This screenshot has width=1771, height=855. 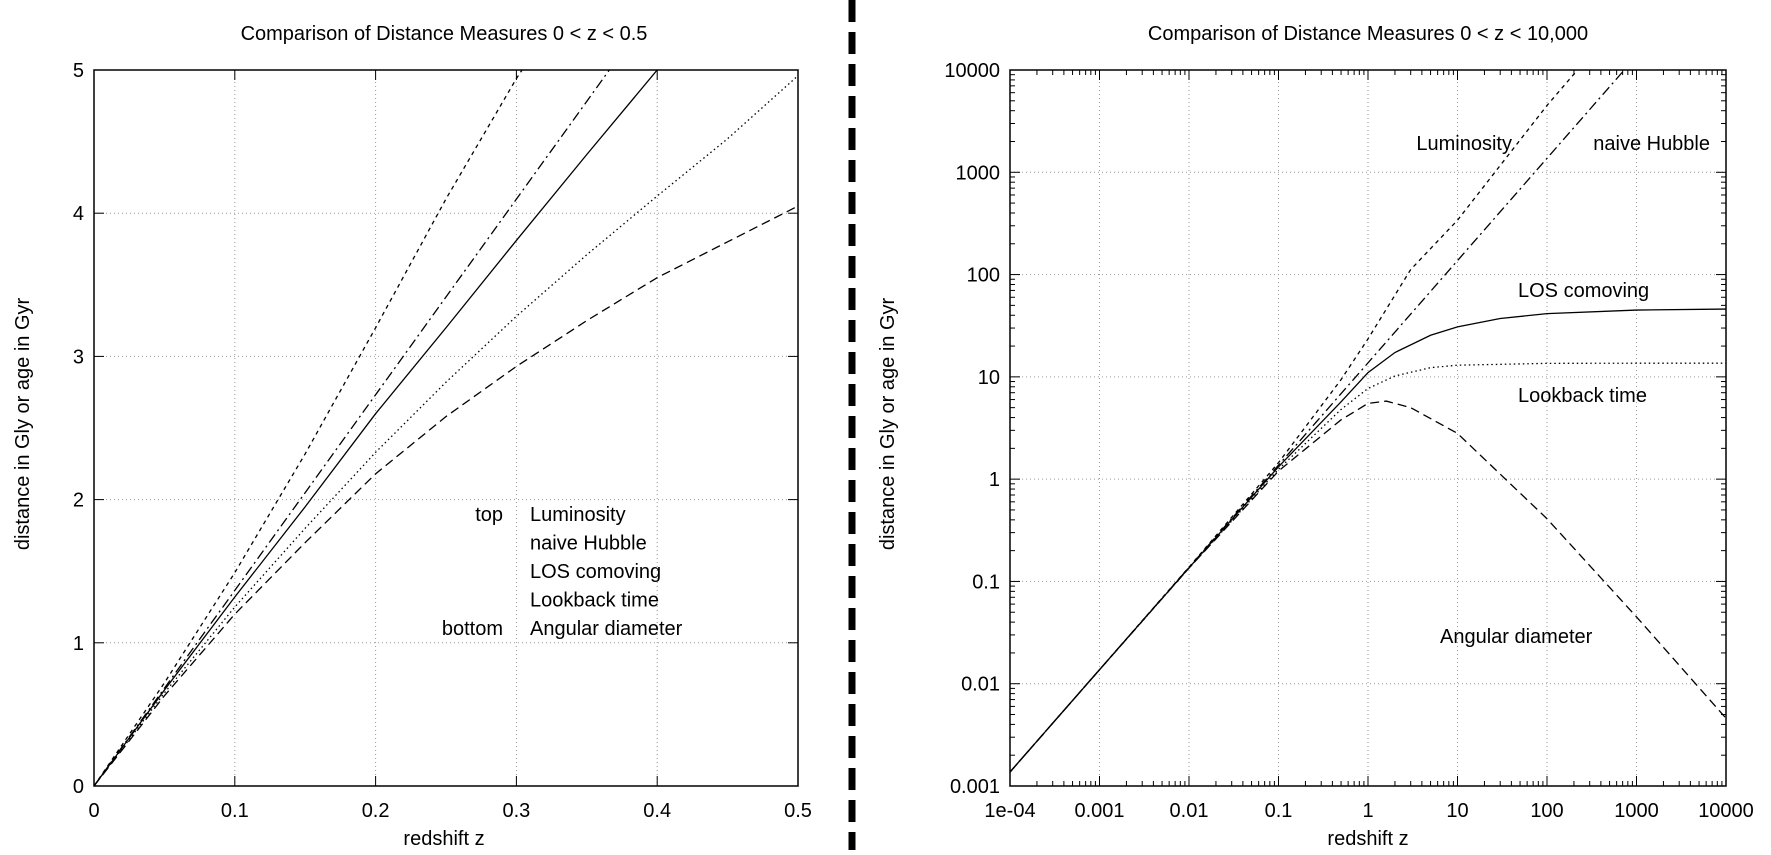 What do you see at coordinates (78, 787) in the screenshot?
I see `y-tick-label: 0` at bounding box center [78, 787].